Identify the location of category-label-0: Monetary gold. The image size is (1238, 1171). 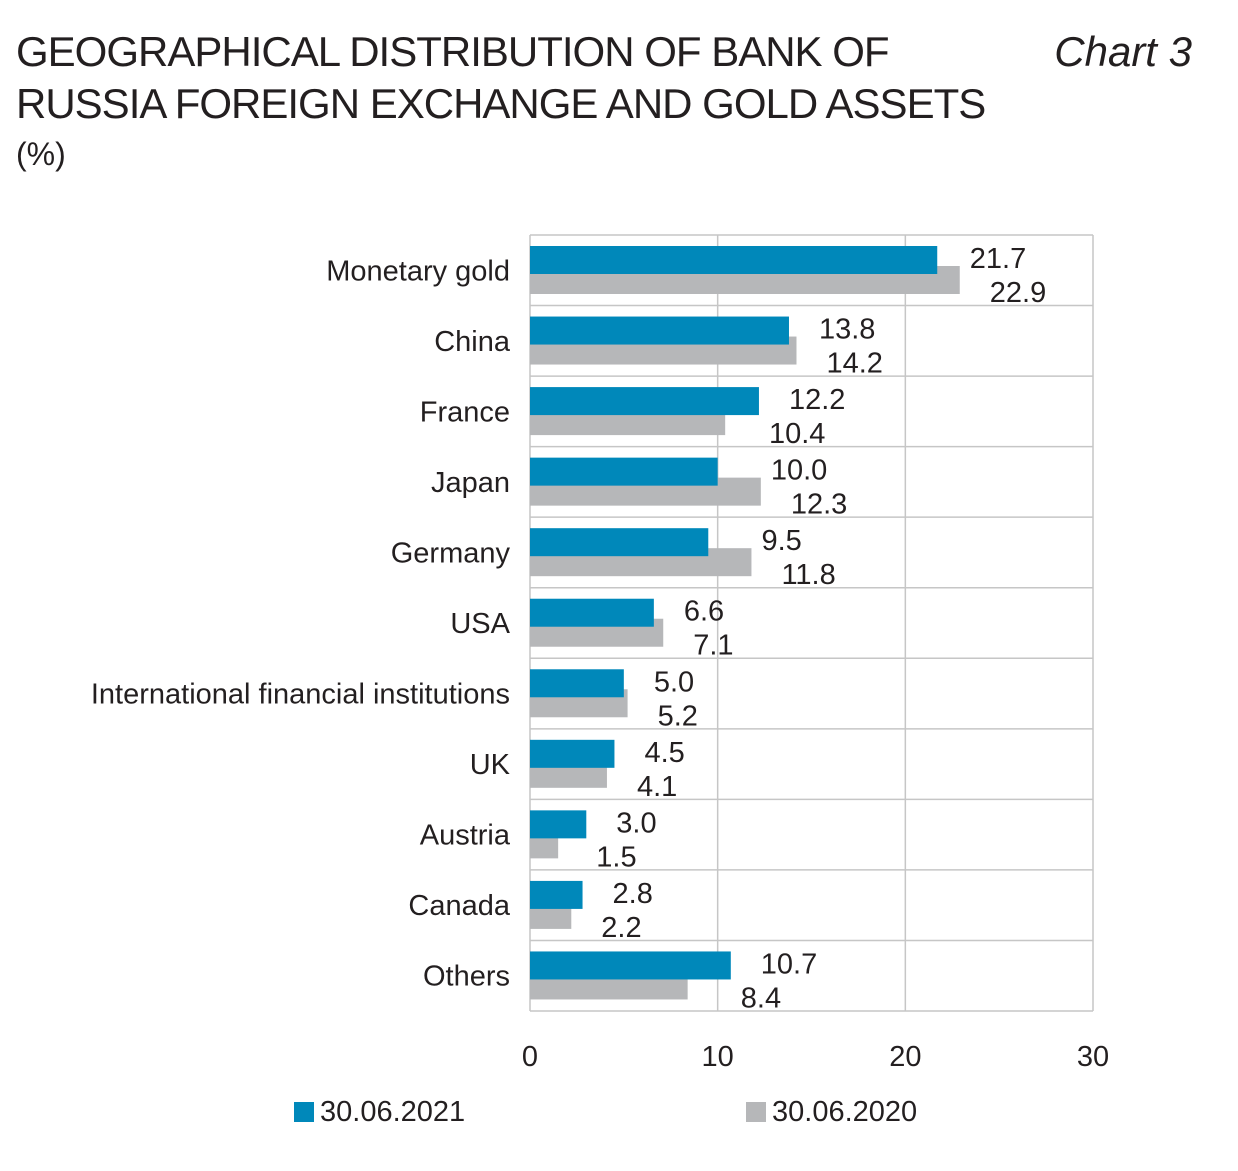
(418, 271).